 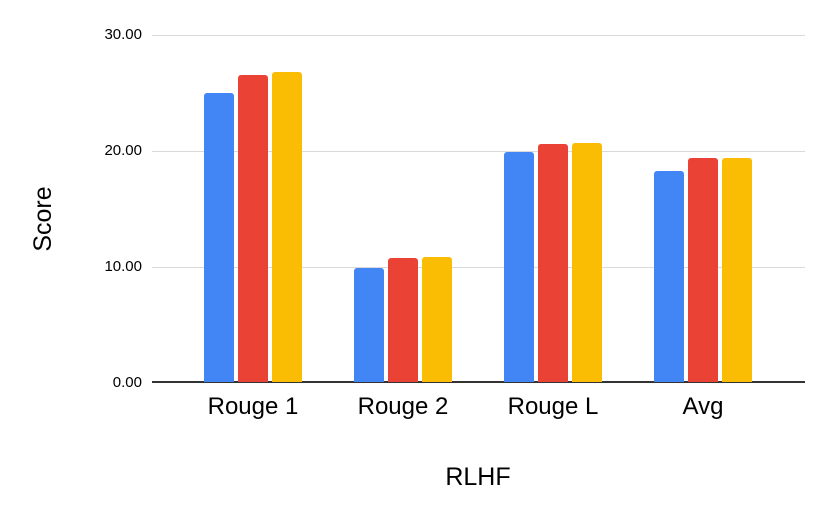 What do you see at coordinates (287, 227) in the screenshot?
I see `bar-rouge-1-series-3-yellow` at bounding box center [287, 227].